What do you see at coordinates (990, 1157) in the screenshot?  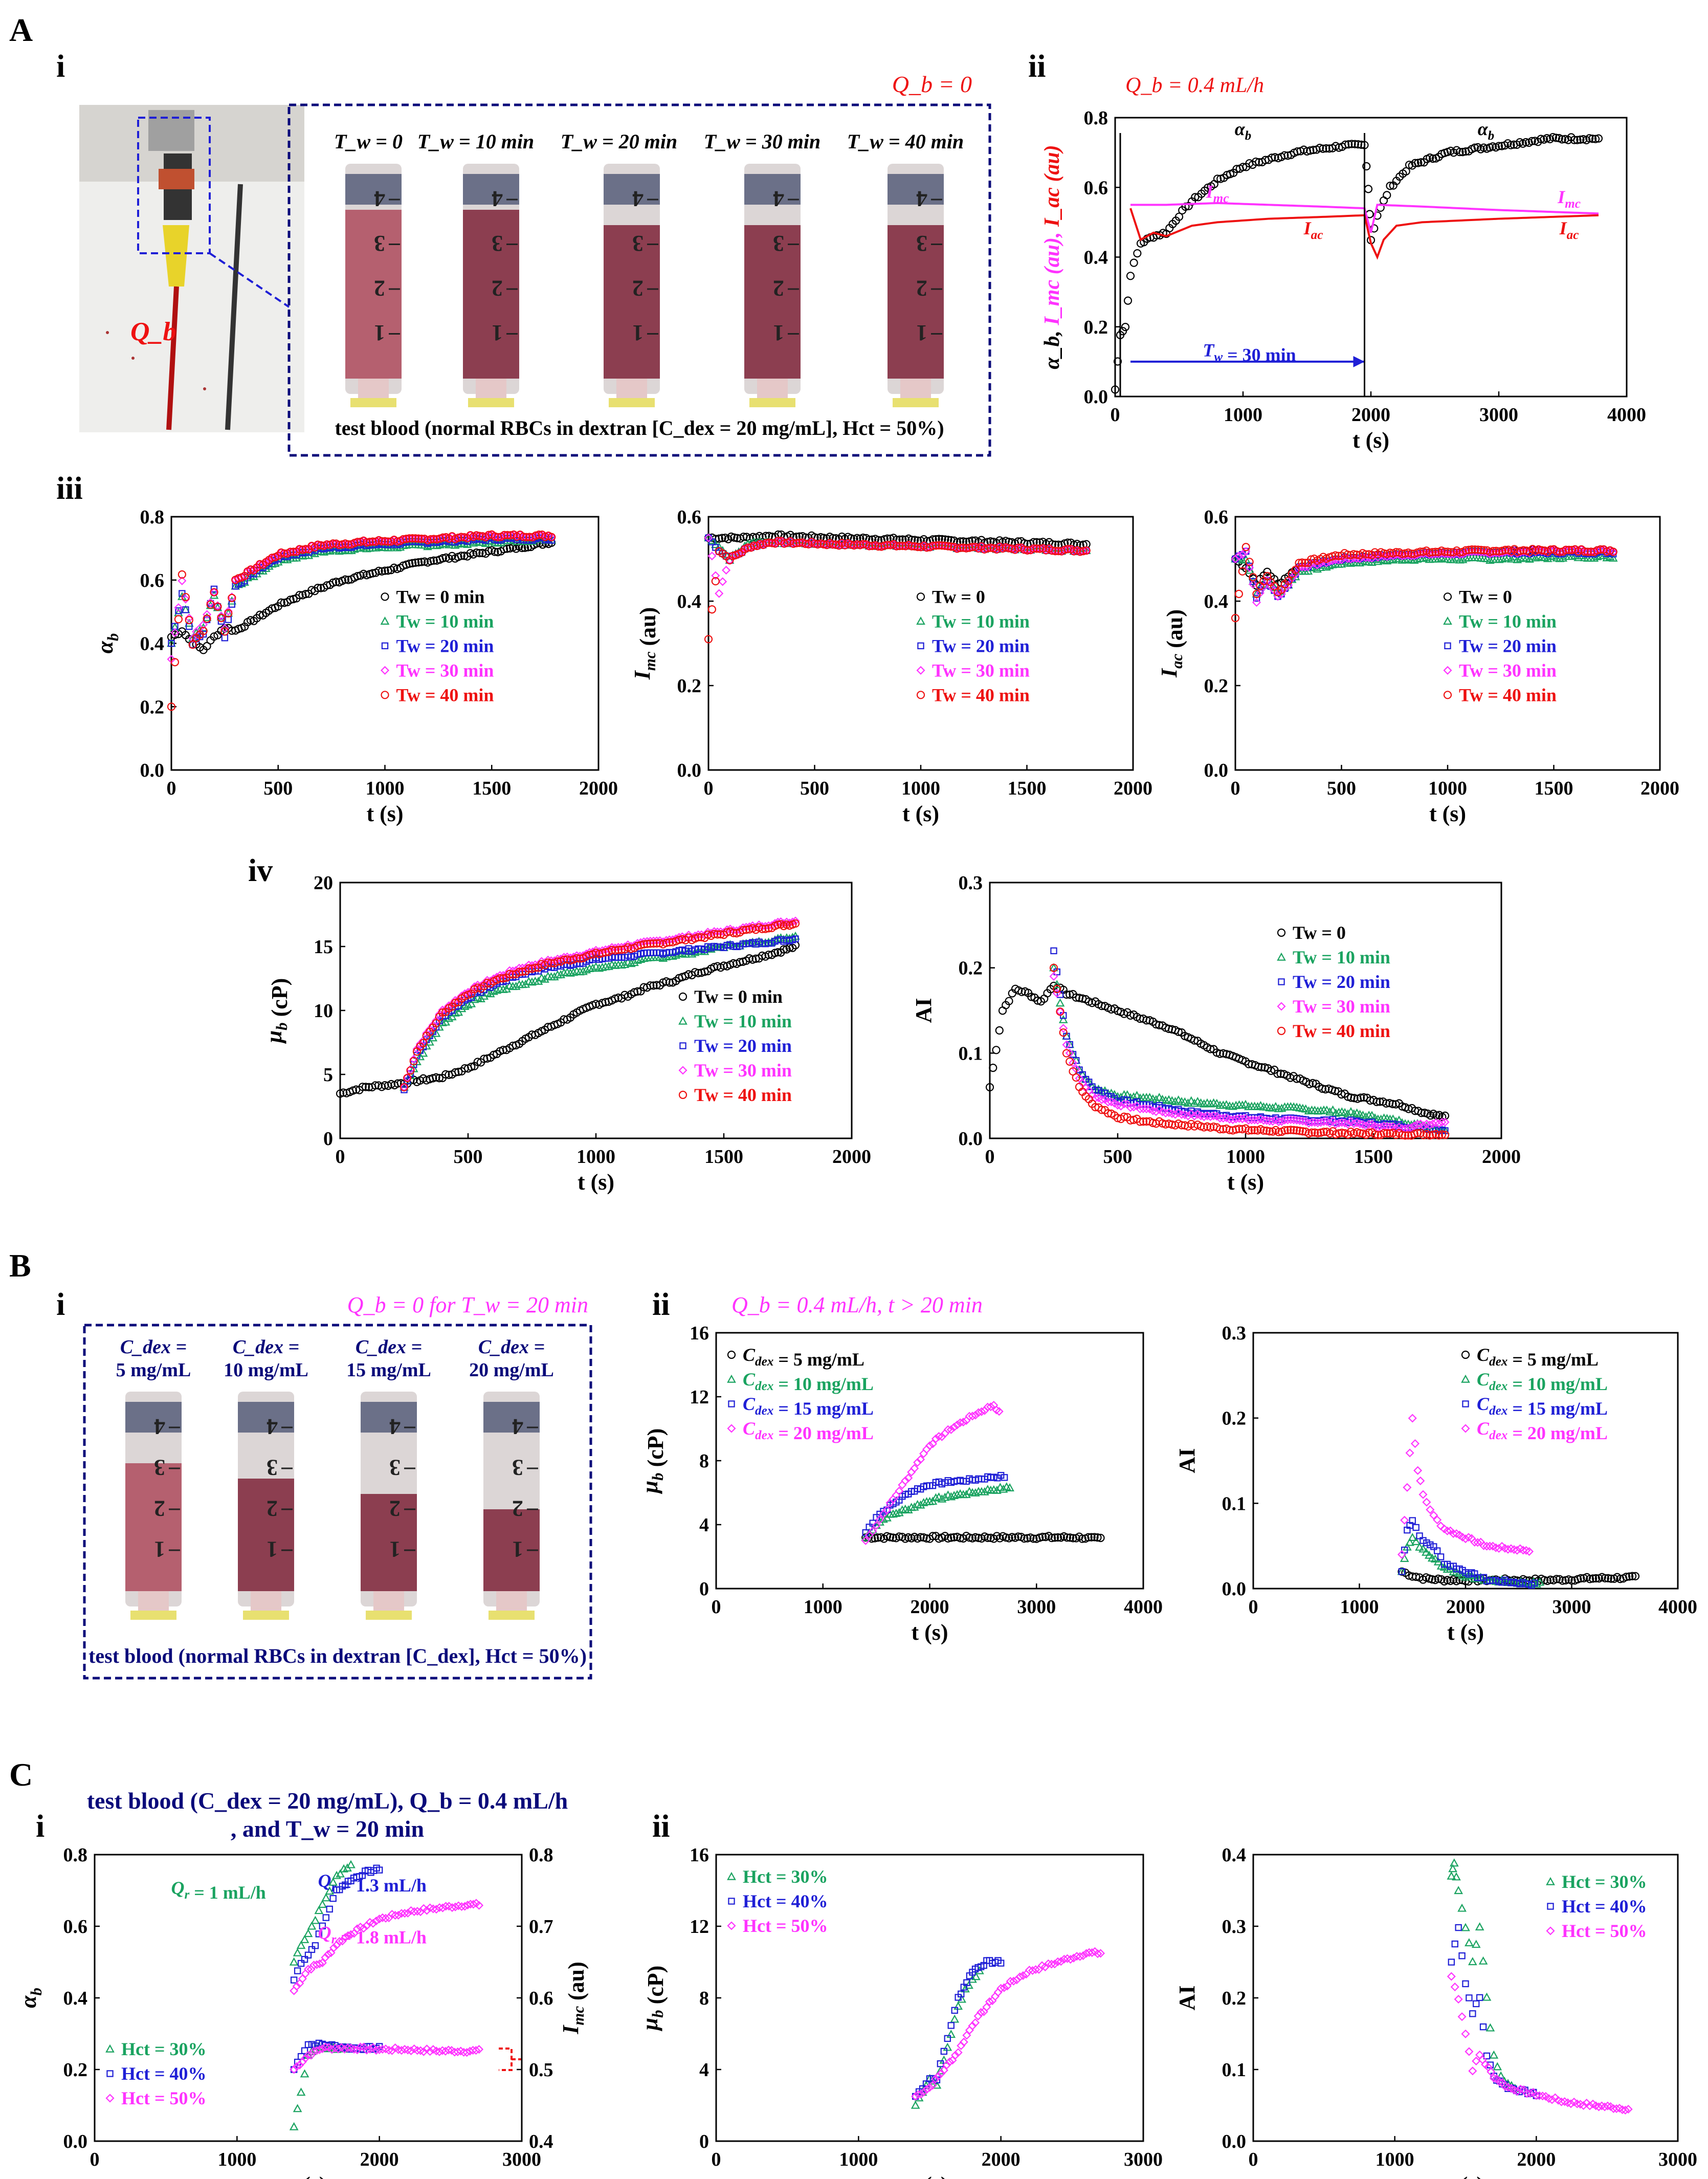 I see `x-tick-label: 0` at bounding box center [990, 1157].